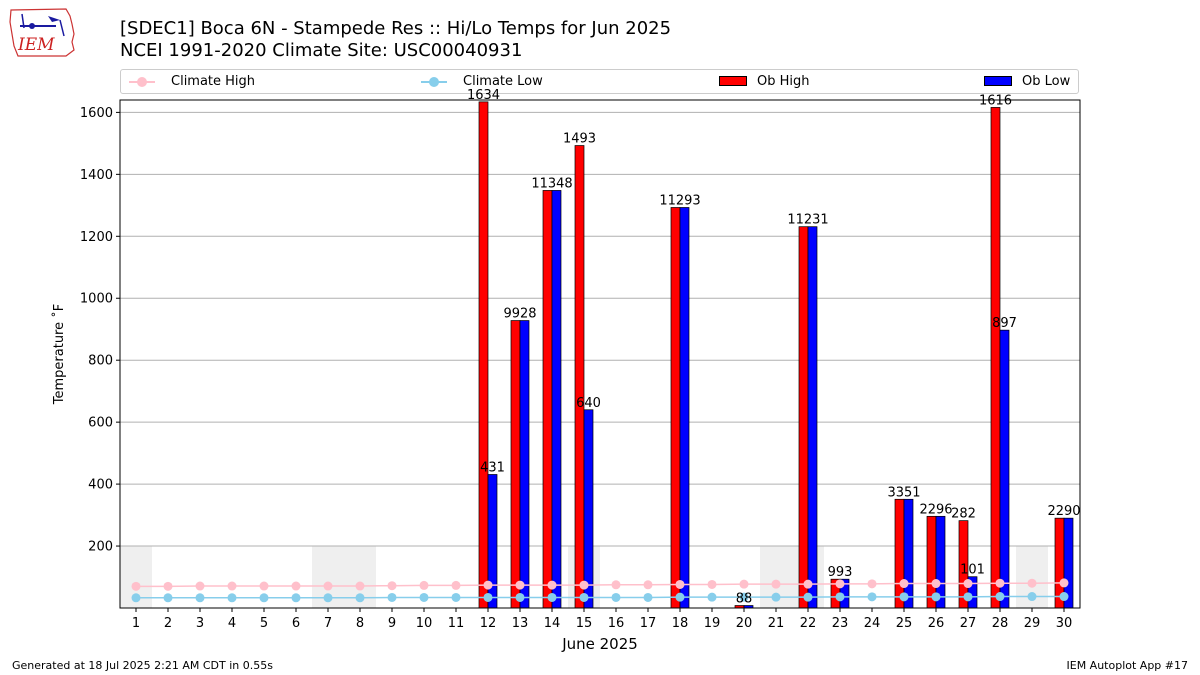 The height and width of the screenshot is (675, 1200). Describe the element at coordinates (935, 509) in the screenshot. I see `bar-value-label: 2296` at that location.